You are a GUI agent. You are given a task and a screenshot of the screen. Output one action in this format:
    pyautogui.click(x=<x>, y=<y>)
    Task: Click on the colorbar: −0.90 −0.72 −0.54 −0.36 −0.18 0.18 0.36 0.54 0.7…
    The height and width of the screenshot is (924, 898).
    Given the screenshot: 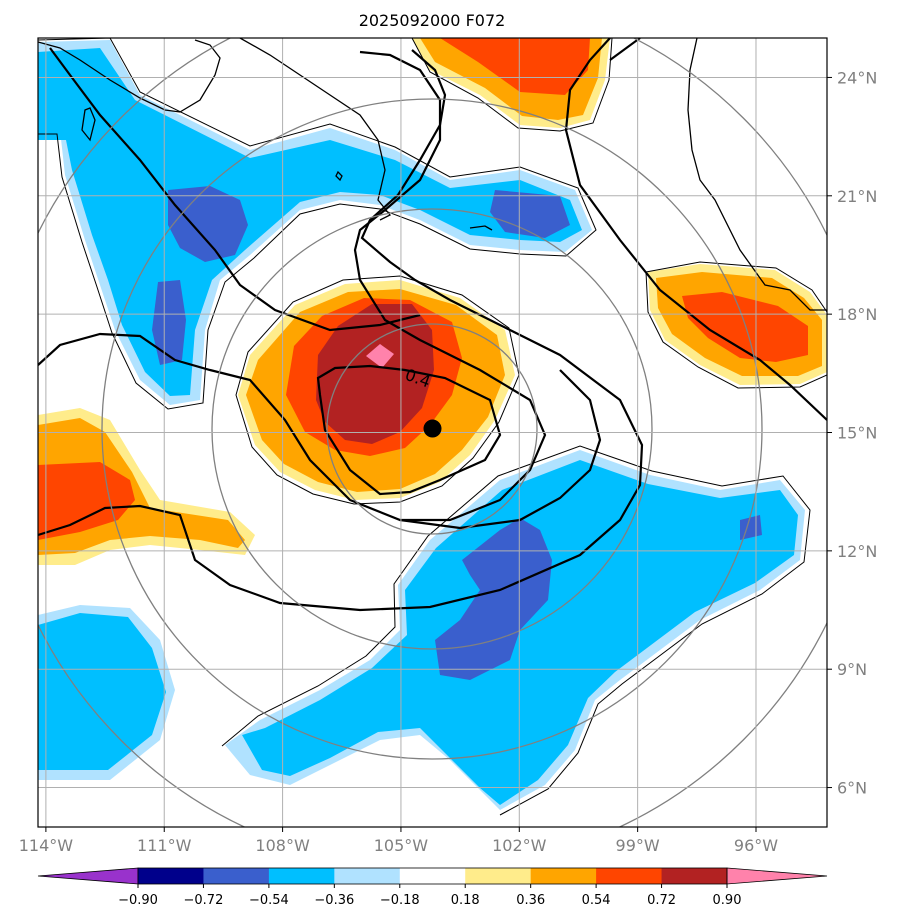 What is the action you would take?
    pyautogui.click(x=432, y=887)
    